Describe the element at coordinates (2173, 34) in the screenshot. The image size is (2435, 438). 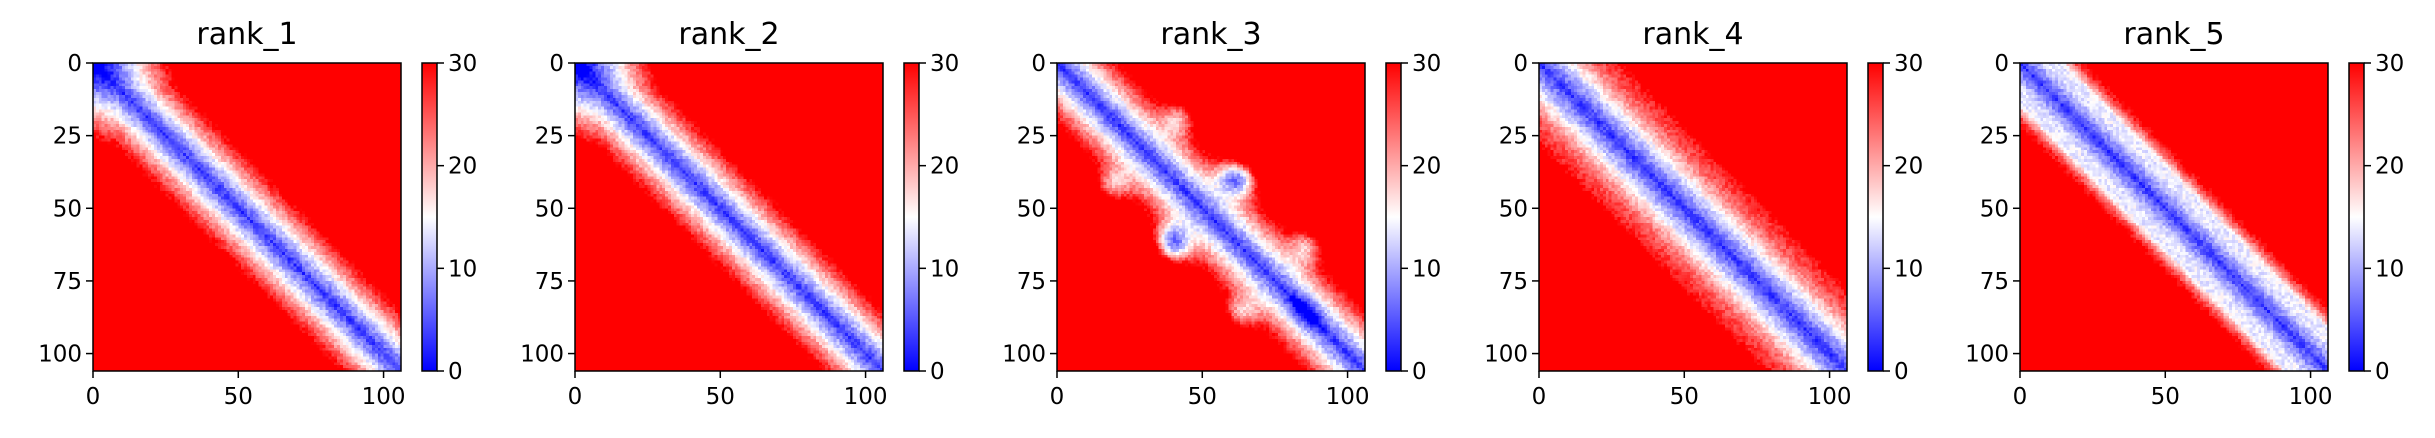
I see `panel-title: rank_5` at that location.